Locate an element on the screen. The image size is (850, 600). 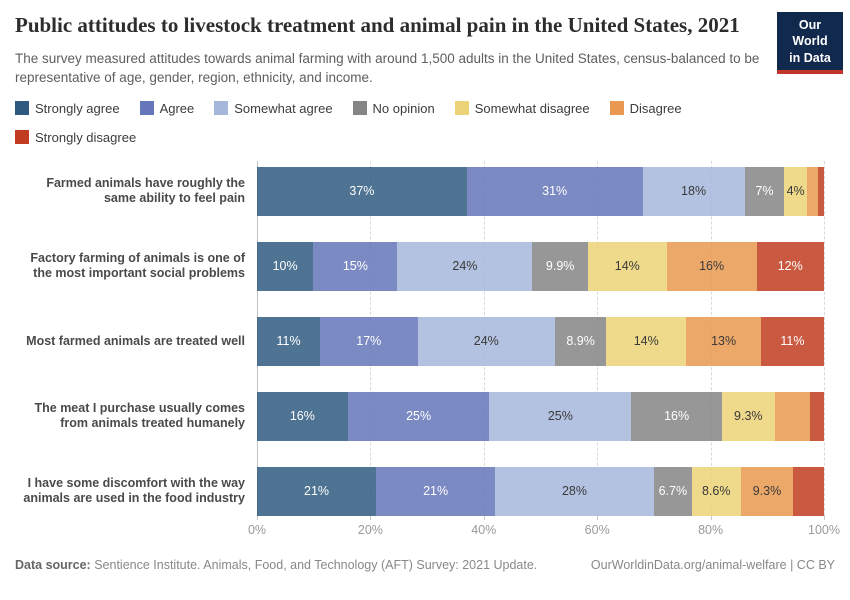
bar-segment-somewhat-disagree: 9.3% is located at coordinates (748, 416).